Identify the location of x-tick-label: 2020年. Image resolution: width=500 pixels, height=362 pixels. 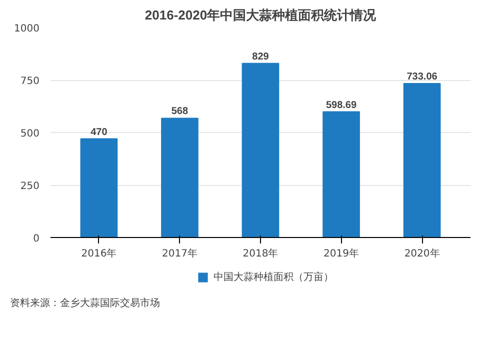
(422, 254).